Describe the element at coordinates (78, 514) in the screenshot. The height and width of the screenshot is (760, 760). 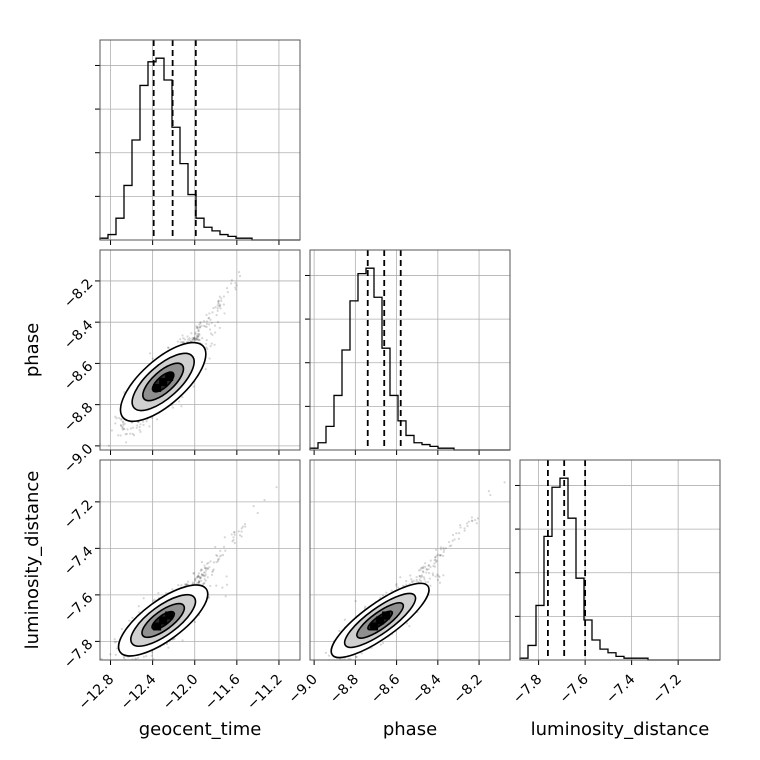
I see `ytick-label-luminosity_distance: −7.2` at that location.